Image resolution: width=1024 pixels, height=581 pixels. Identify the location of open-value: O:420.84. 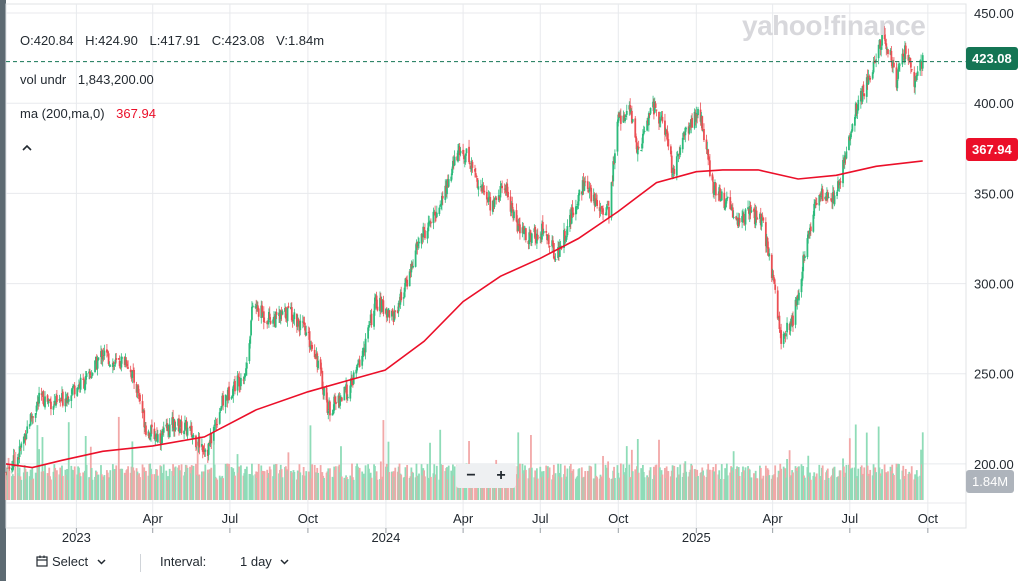
(47, 40).